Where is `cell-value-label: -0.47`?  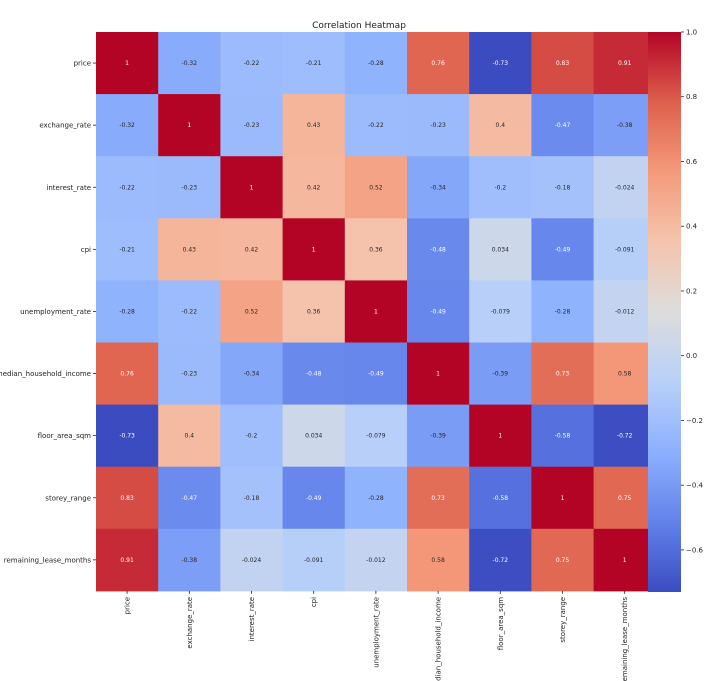 cell-value-label: -0.47 is located at coordinates (190, 498).